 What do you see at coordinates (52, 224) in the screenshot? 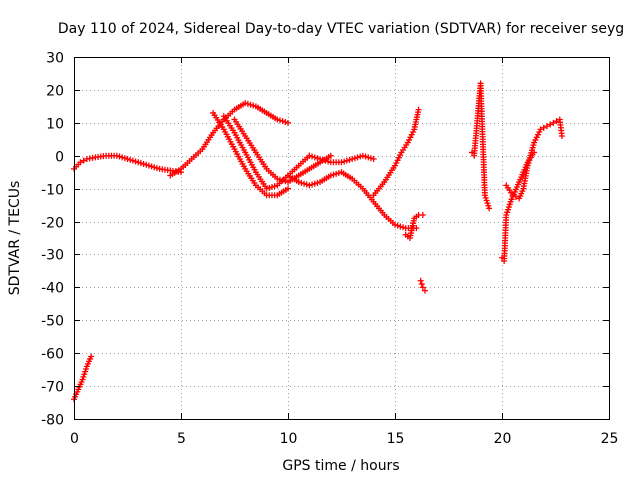
I see `y-tick-label: -20` at bounding box center [52, 224].